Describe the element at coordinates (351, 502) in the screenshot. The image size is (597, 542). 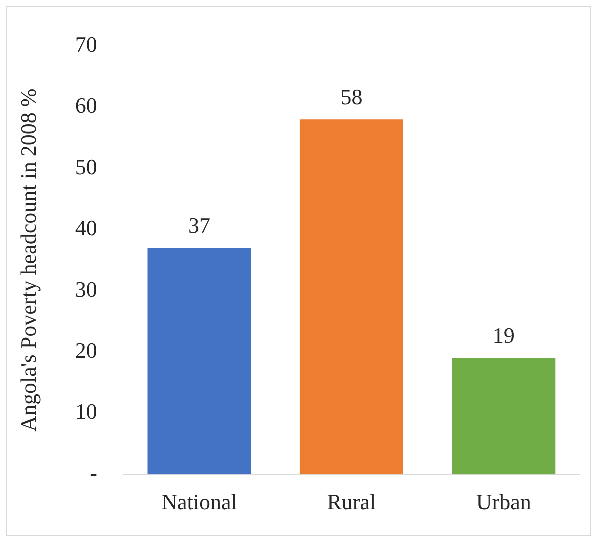
I see `x-tick-label: Rural` at that location.